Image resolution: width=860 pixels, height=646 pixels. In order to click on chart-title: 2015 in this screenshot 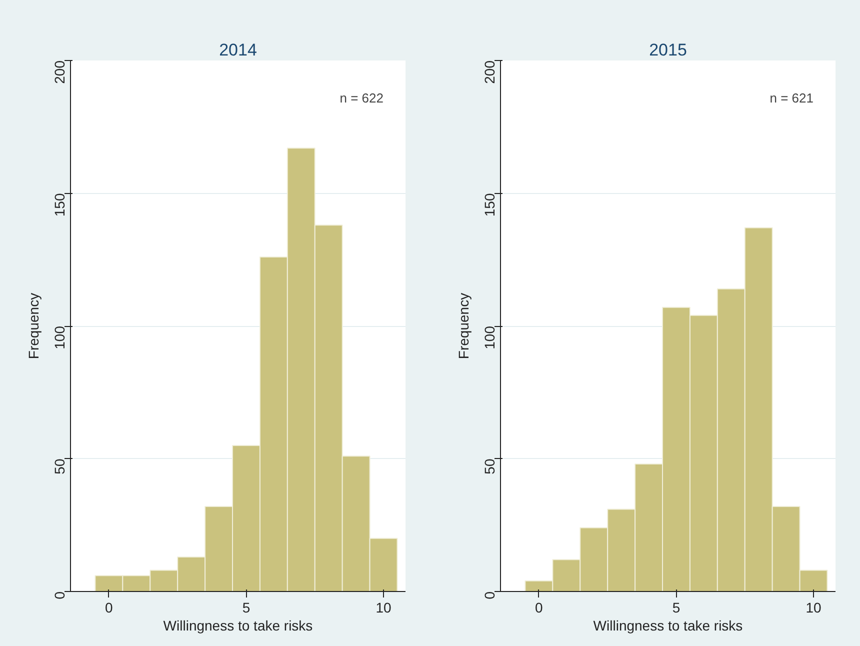, I will do `click(668, 50)`.